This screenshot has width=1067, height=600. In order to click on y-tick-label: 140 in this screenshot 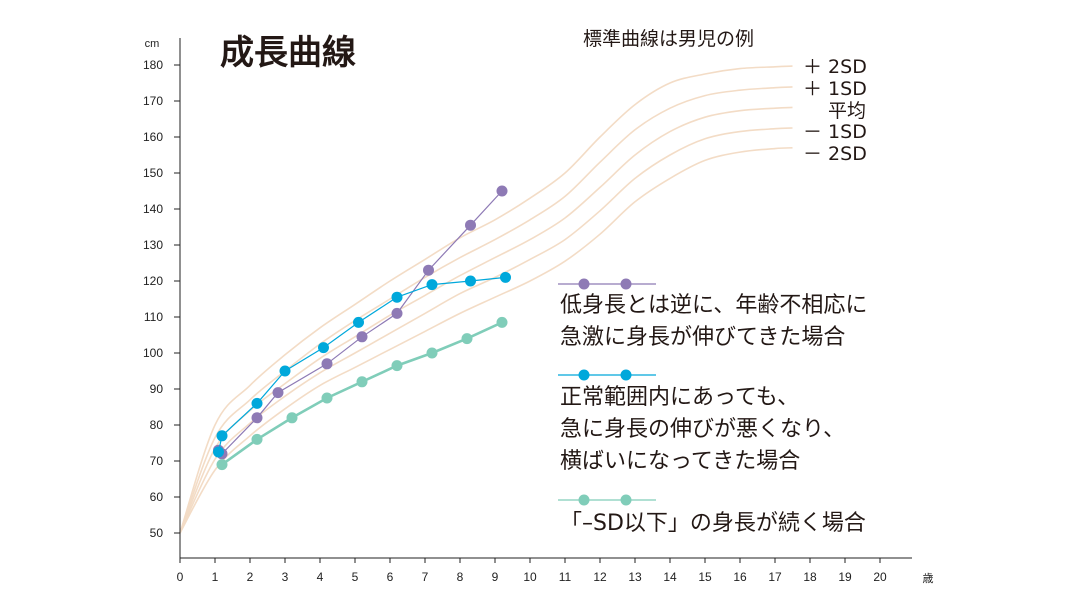, I will do `click(153, 209)`.